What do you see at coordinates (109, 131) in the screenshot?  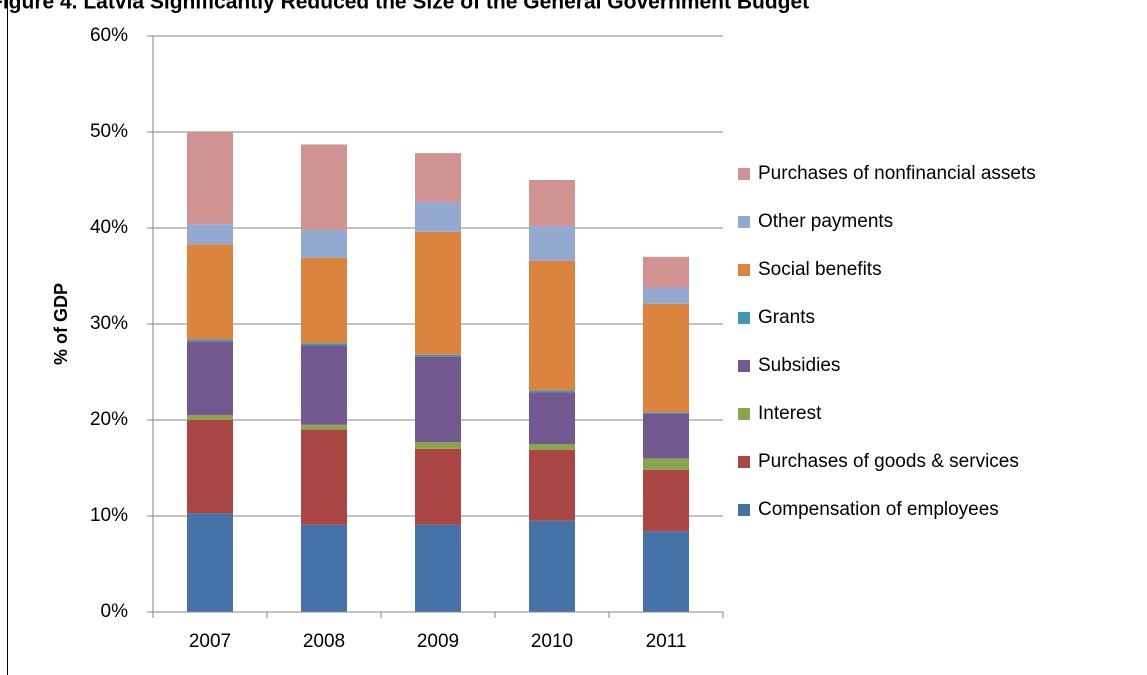 I see `y-tick-label: 50%` at bounding box center [109, 131].